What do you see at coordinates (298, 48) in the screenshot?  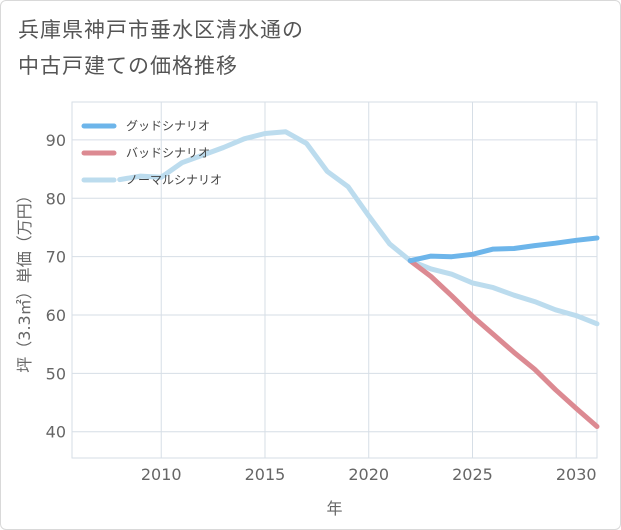 I see `chart-title: 兵庫県神戸市垂水区清水通の 中古戸建ての価格推移` at bounding box center [298, 48].